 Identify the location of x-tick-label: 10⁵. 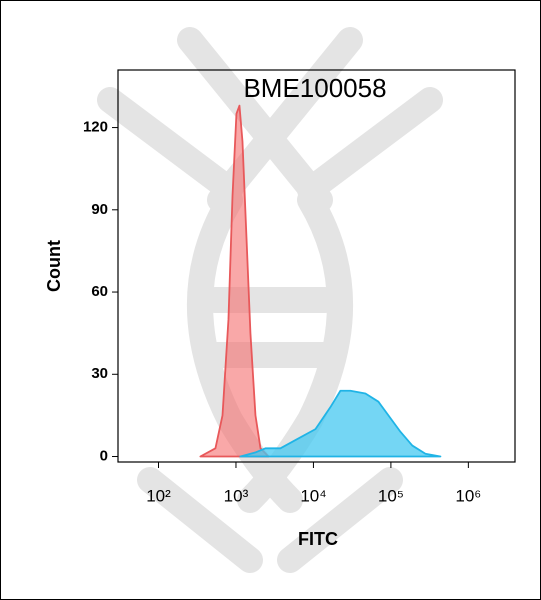
(391, 495).